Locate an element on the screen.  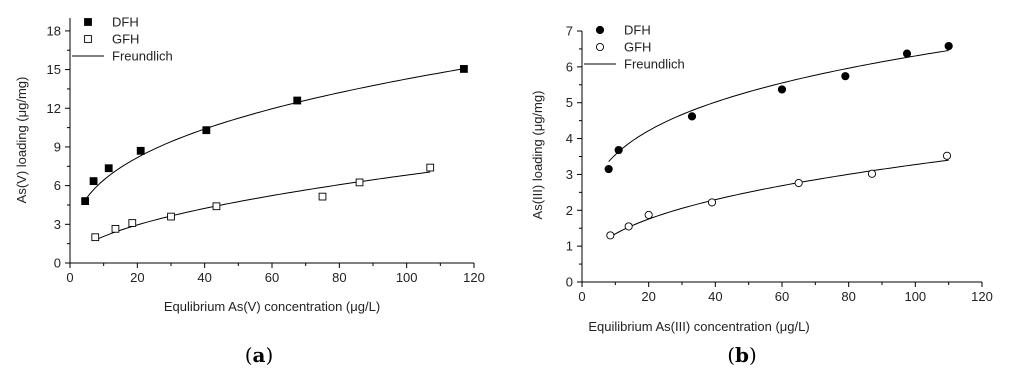
panel-b-label: (b) is located at coordinates (742, 355).